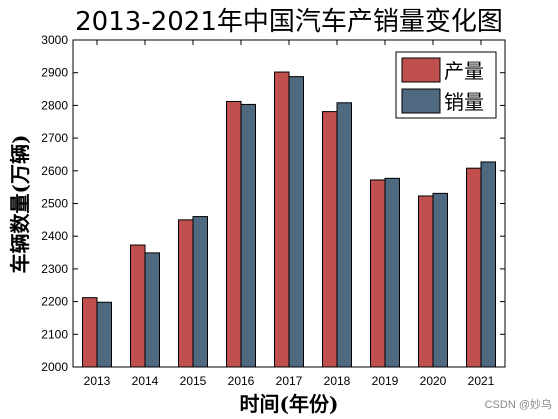  Describe the element at coordinates (296, 222) in the screenshot. I see `bar-sales-2017` at that location.